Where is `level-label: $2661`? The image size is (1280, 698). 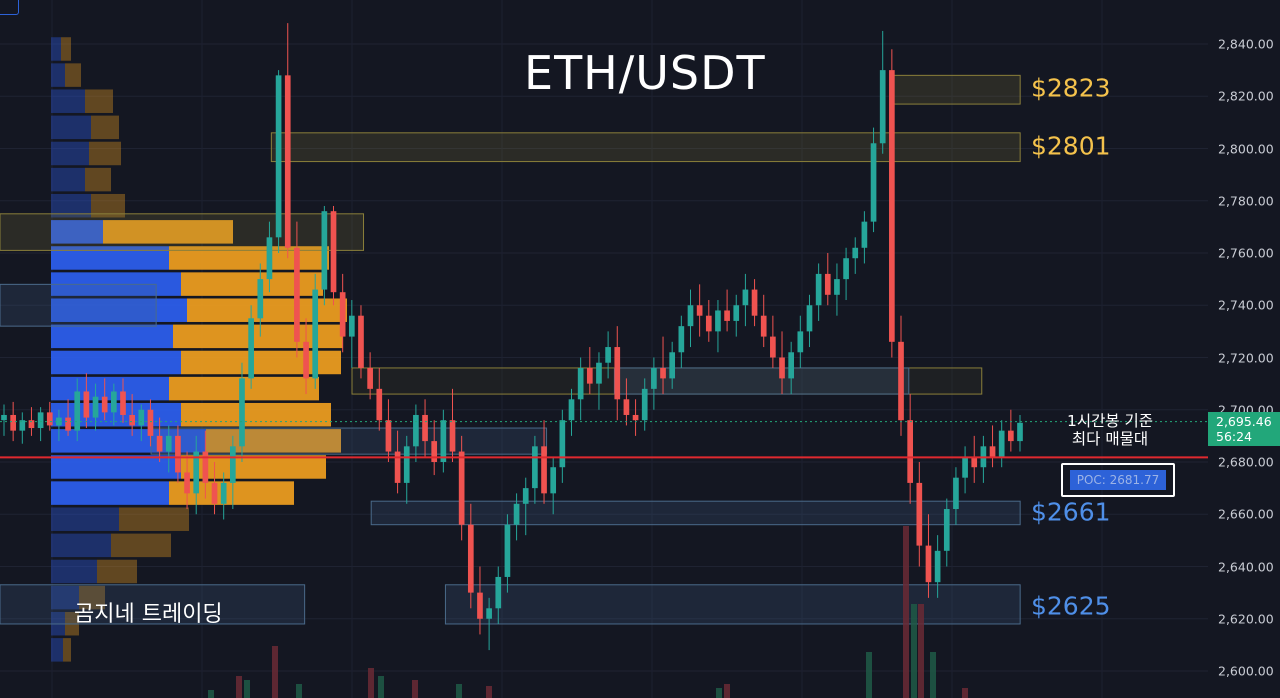
level-label: $2661 is located at coordinates (1071, 512).